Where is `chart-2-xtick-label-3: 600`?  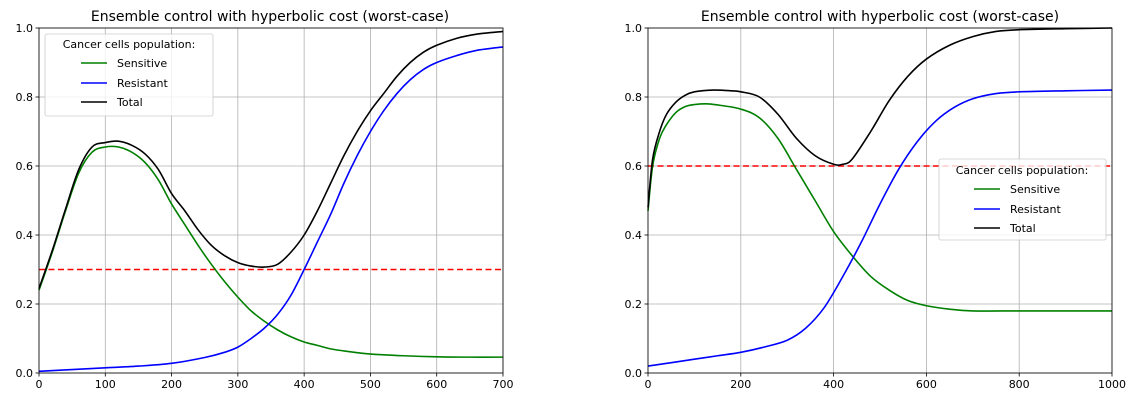
chart-2-xtick-label-3: 600 is located at coordinates (926, 384).